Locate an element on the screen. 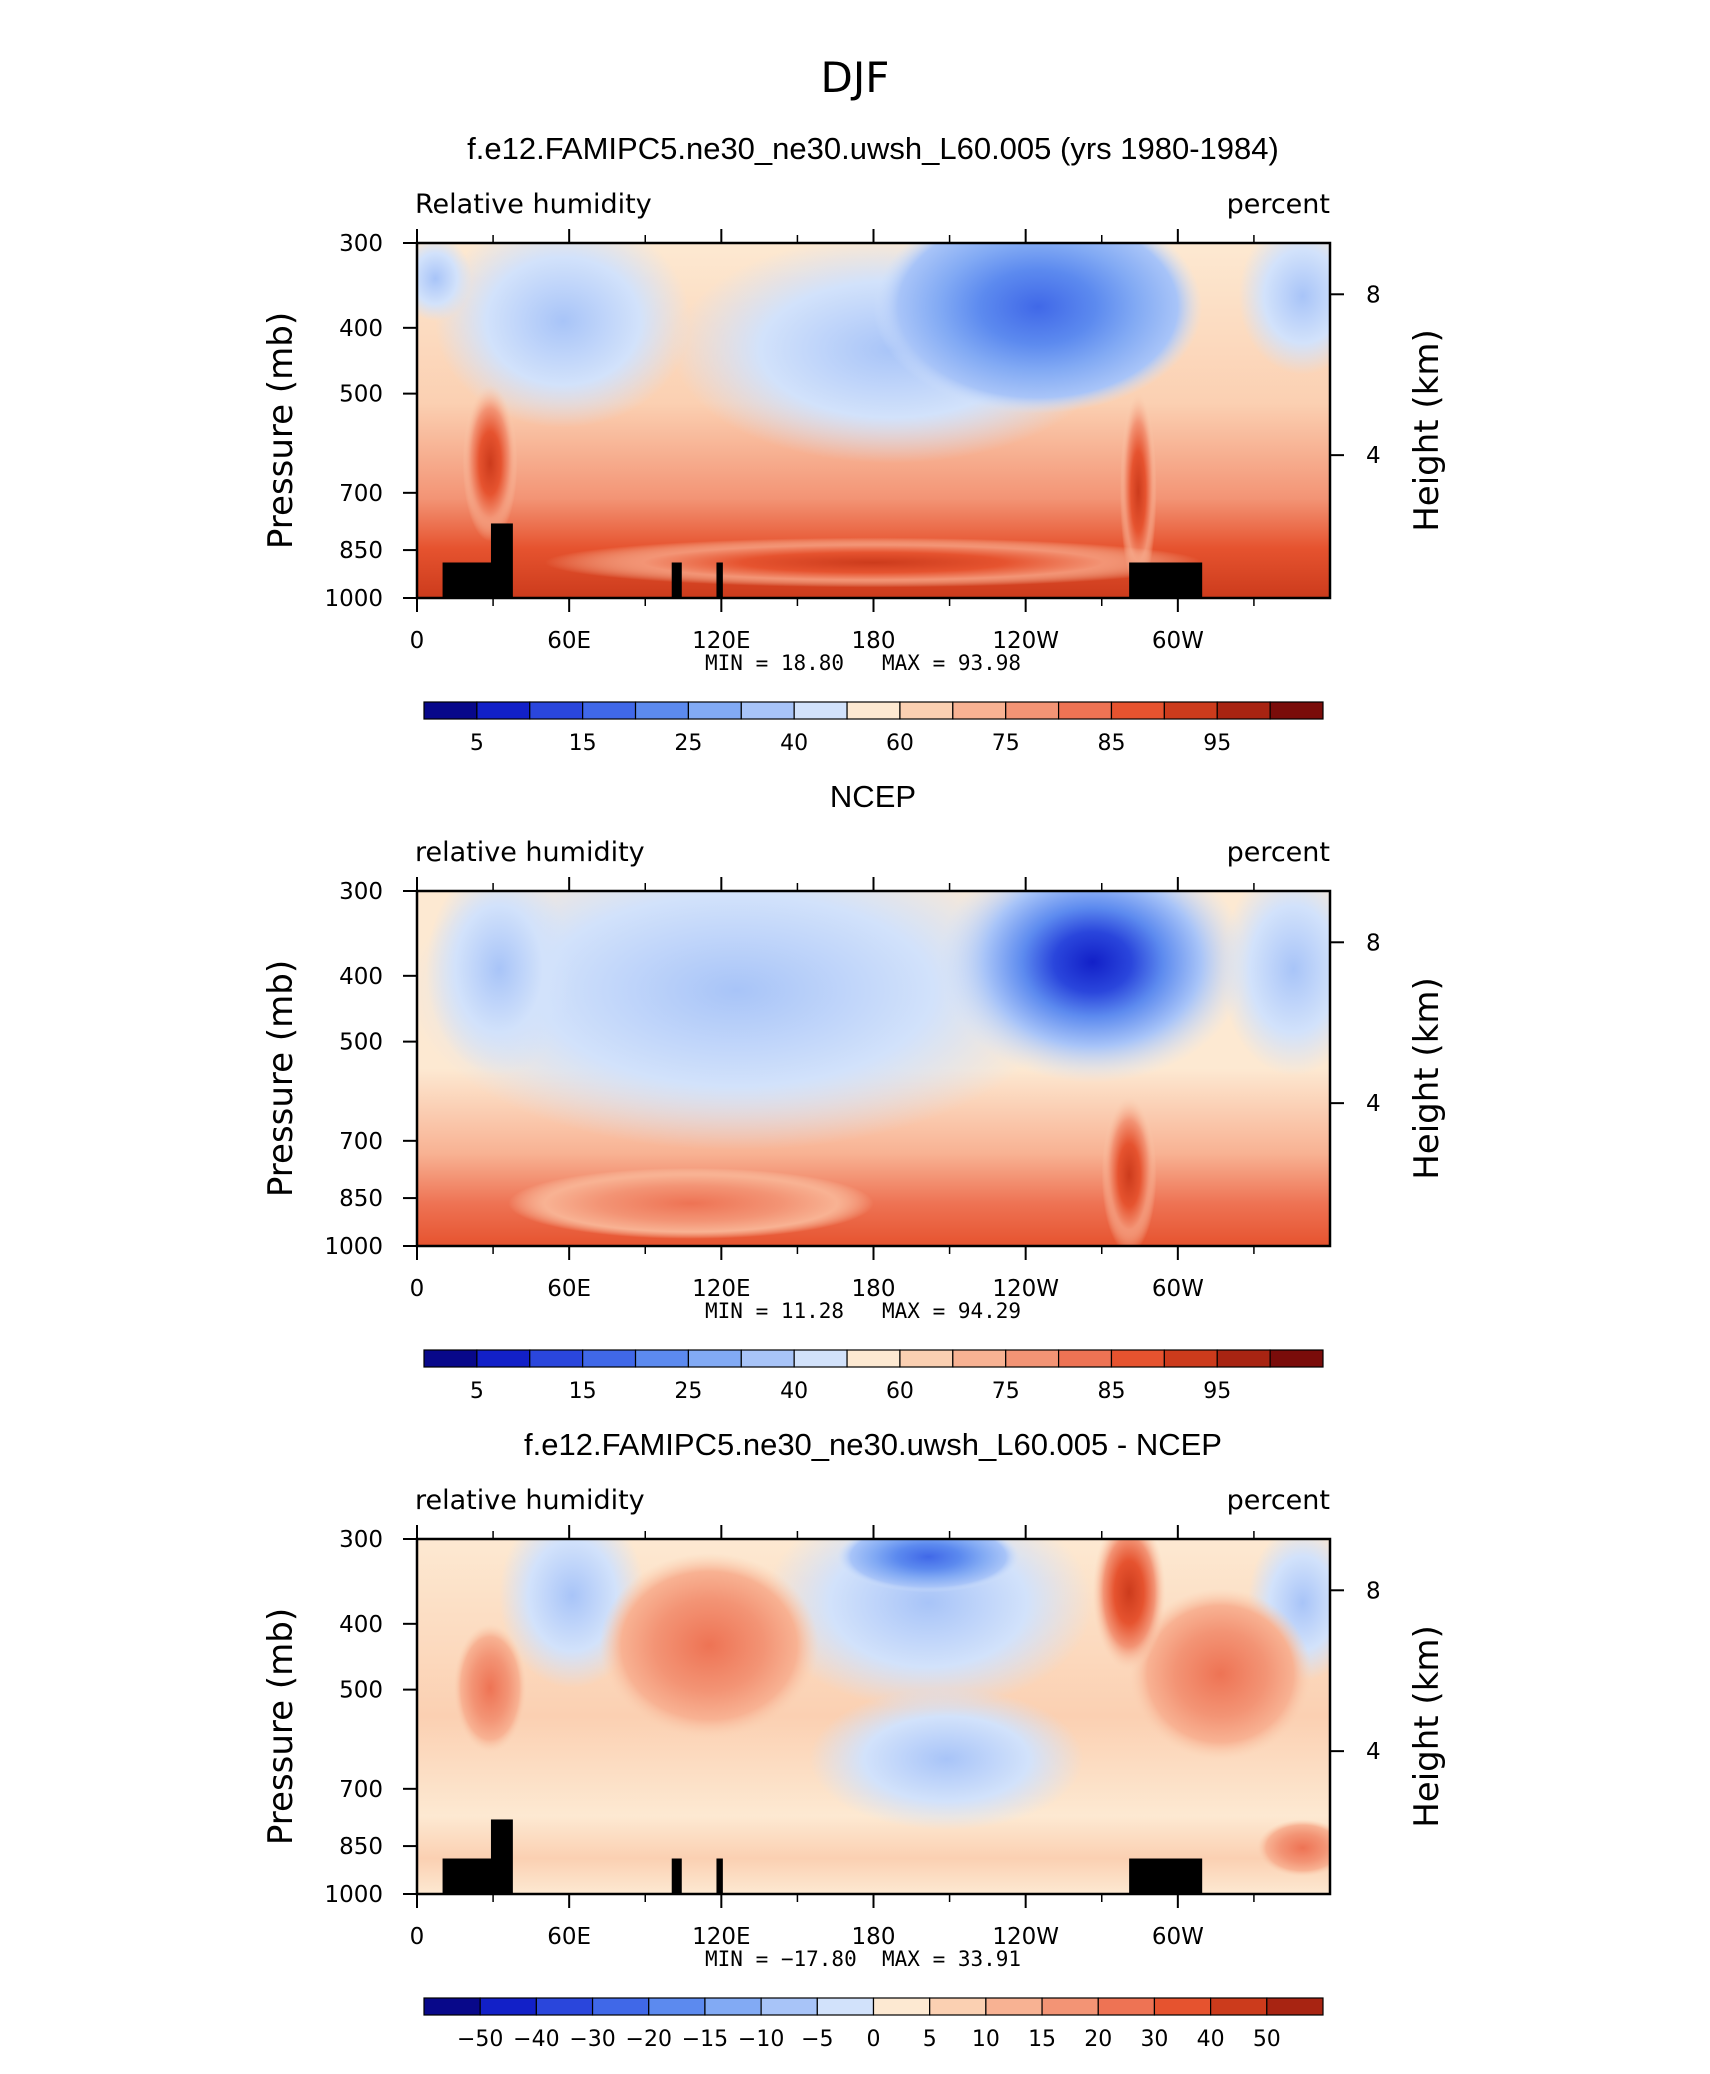 This screenshot has width=1710, height=2074. colorbar: −50 −40 −30 −20 −15 −10 −5 0 5 10 15 20 30 40 50 is located at coordinates (873, 2024).